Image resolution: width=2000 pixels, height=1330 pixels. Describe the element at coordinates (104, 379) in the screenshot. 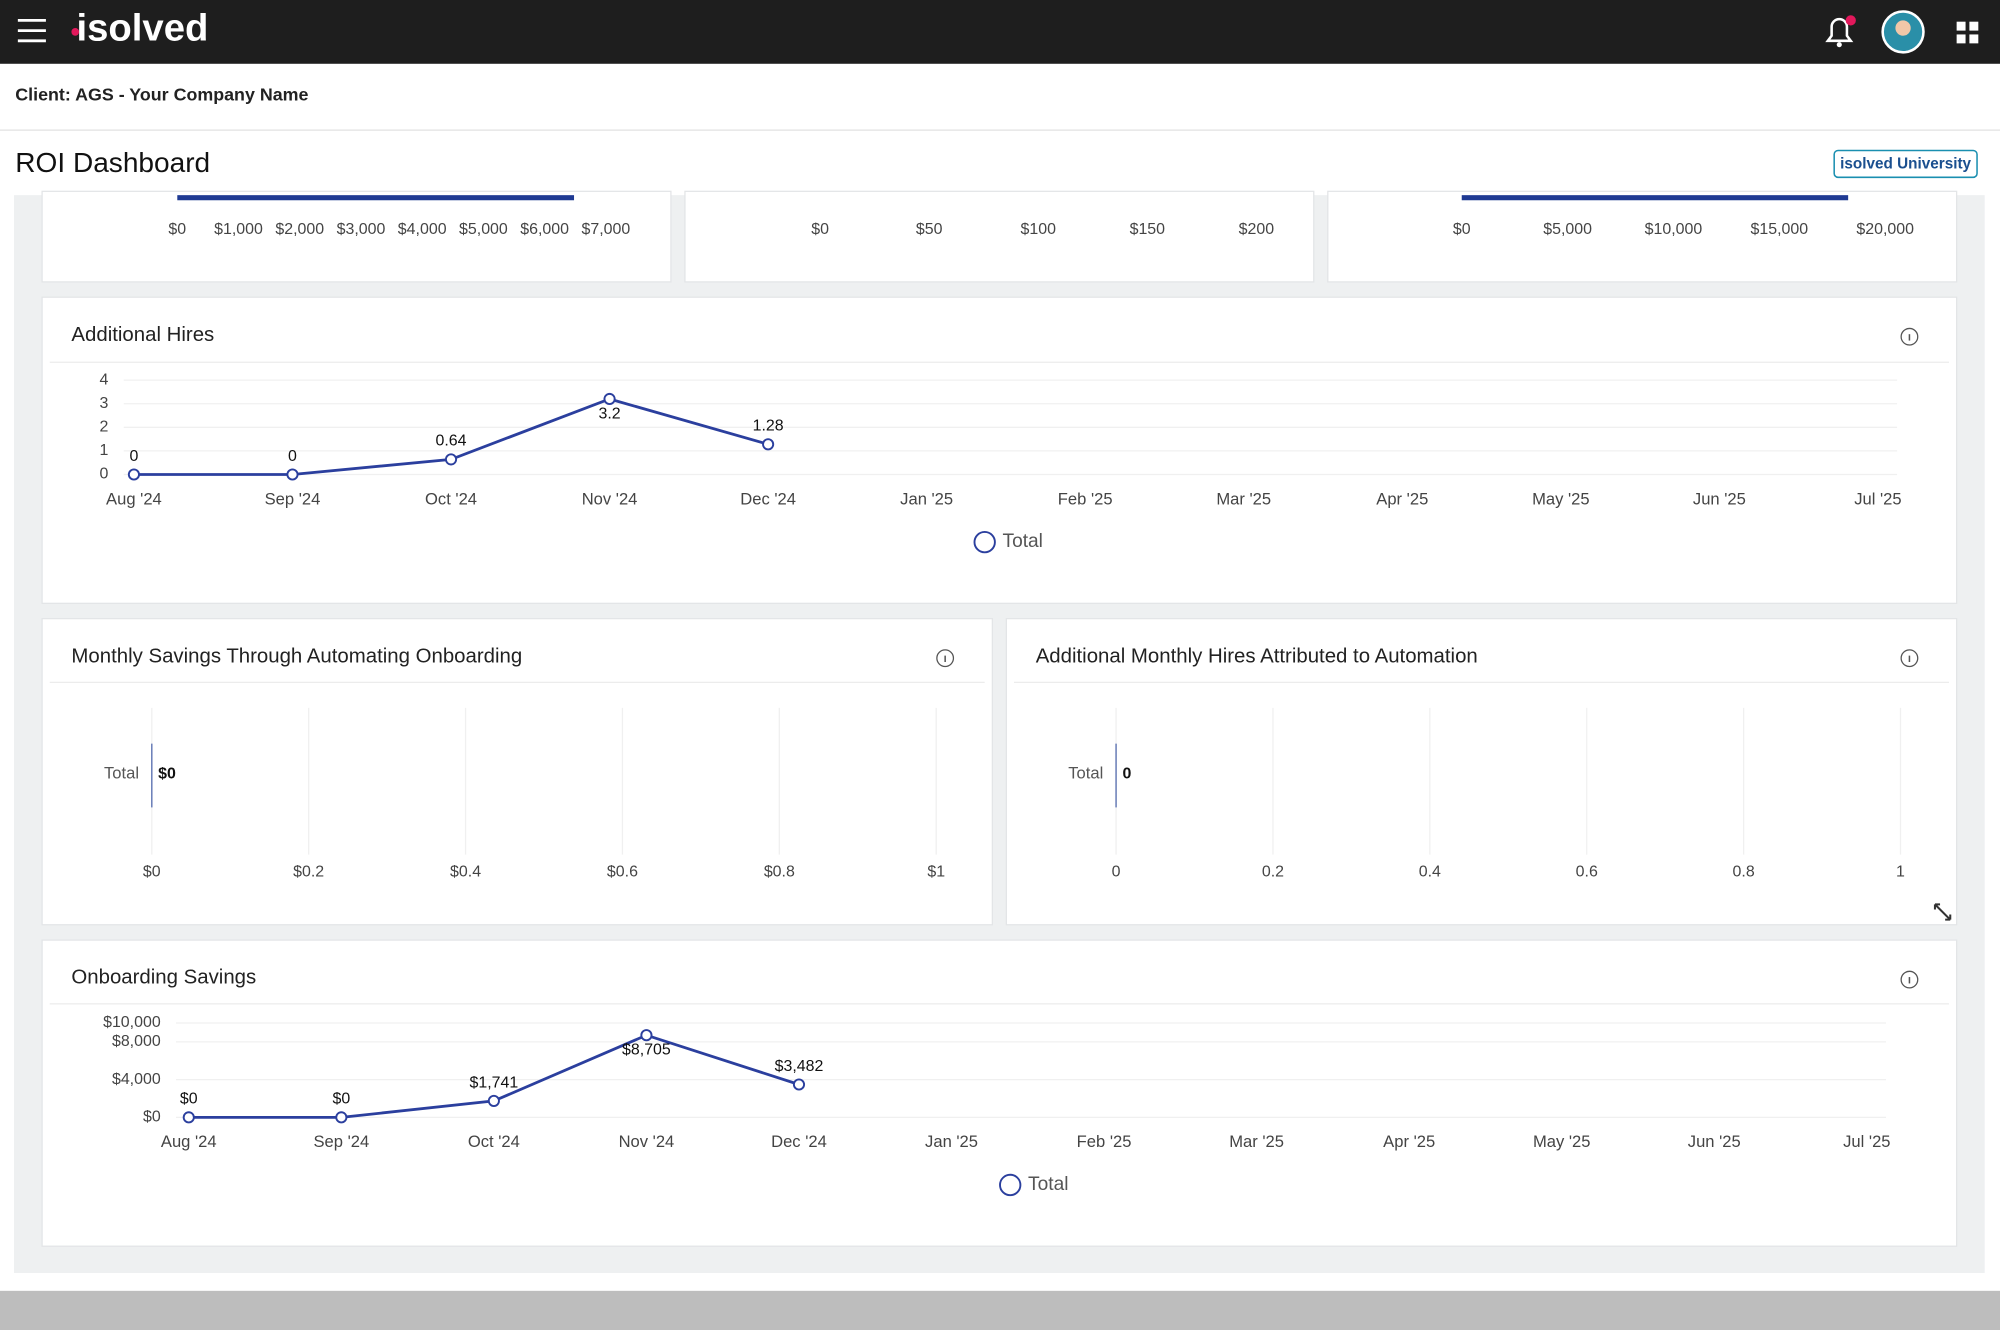

I see `y-tick-label: 4` at that location.